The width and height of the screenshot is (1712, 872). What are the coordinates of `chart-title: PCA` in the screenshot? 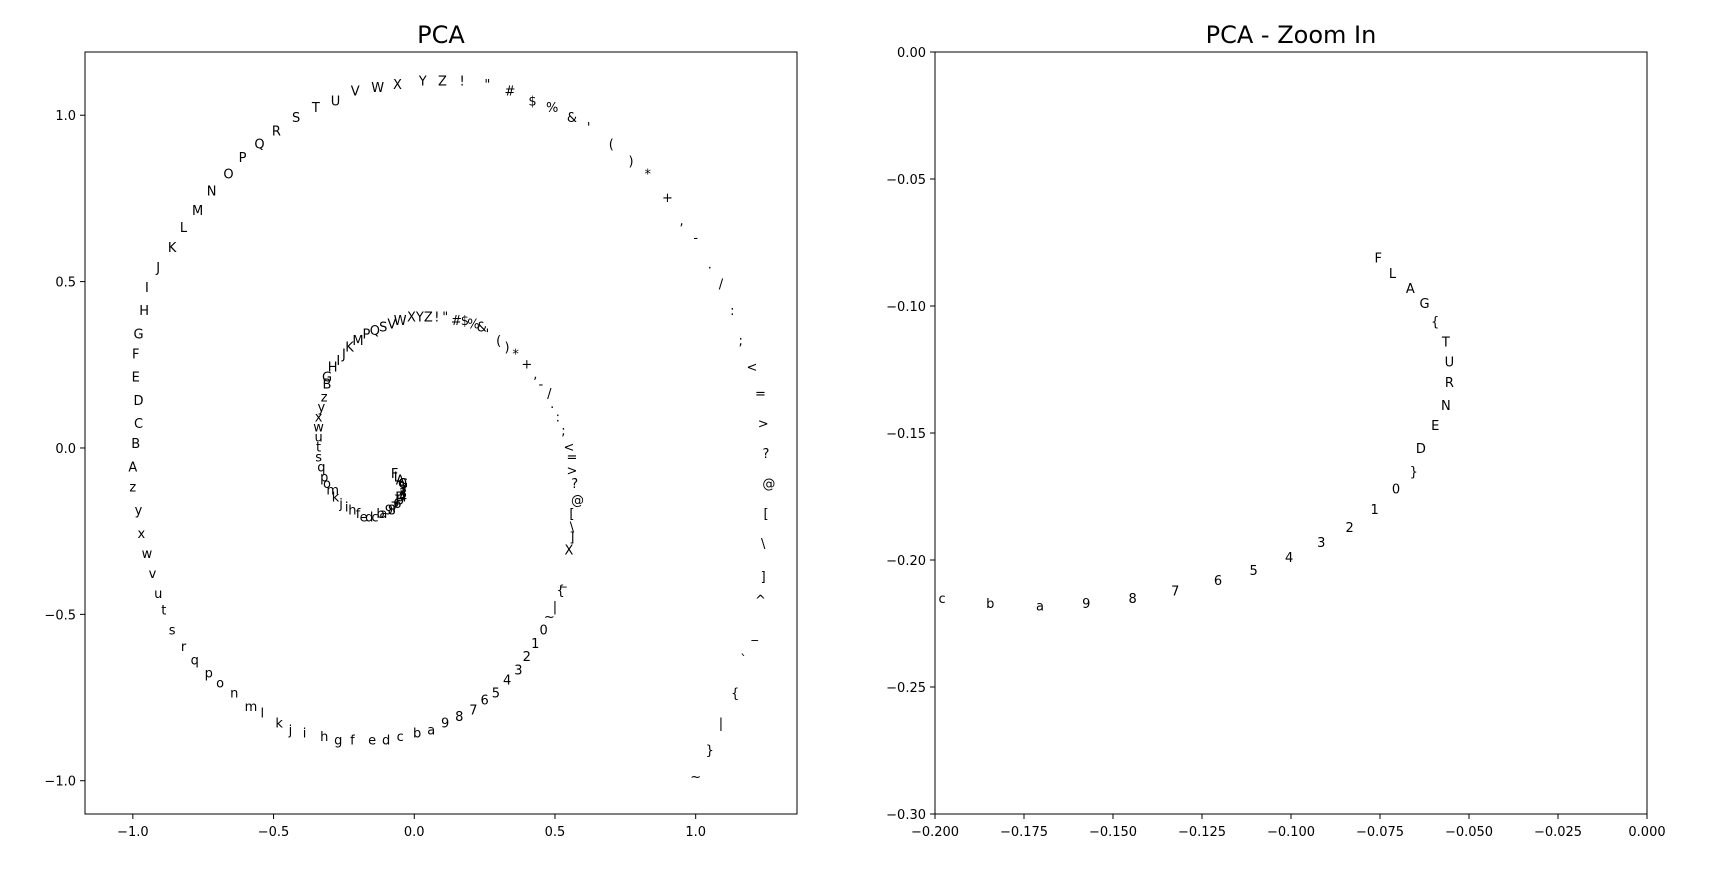 It's located at (441, 35).